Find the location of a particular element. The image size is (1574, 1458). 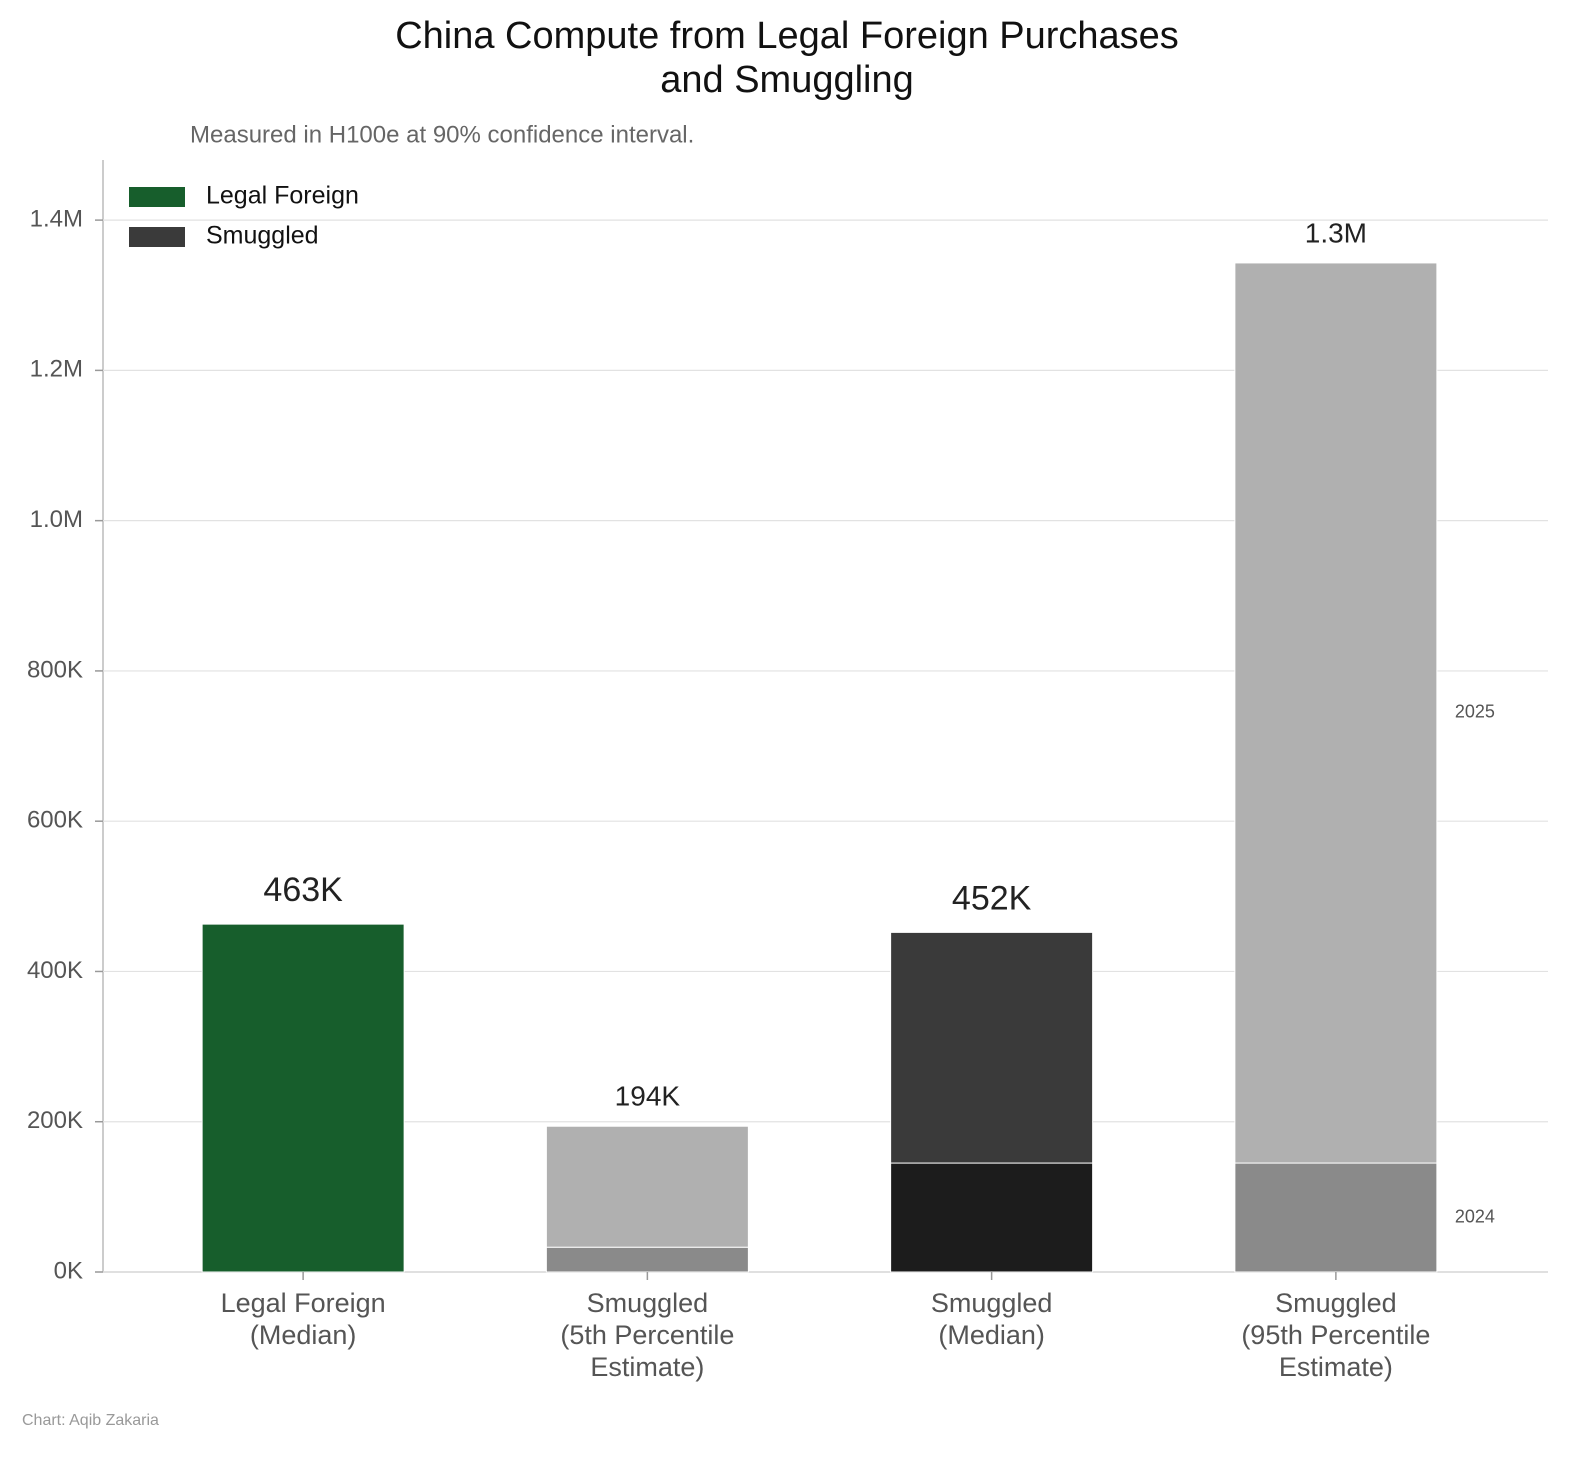

total-label: 194K is located at coordinates (648, 1096).